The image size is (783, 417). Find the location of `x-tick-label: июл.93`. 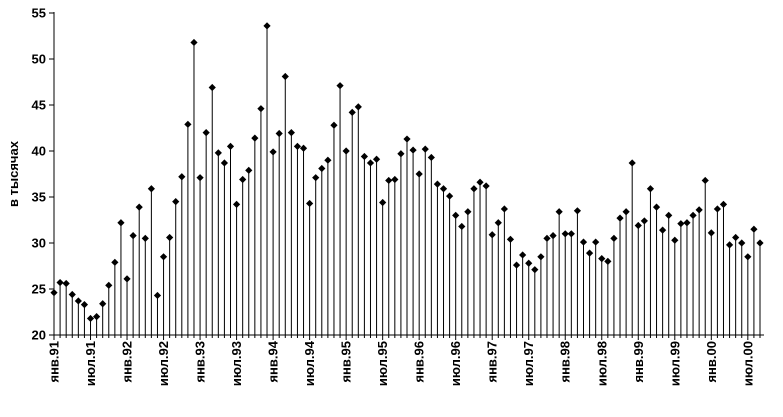

x-tick-label: июл.93 is located at coordinates (236, 363).